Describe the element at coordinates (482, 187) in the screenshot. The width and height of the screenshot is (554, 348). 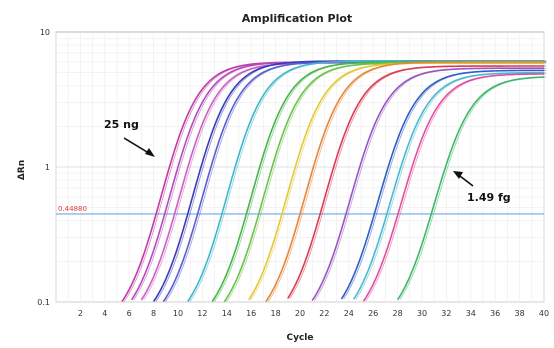
I see `annotation-149fg: 1.49 fg` at that location.